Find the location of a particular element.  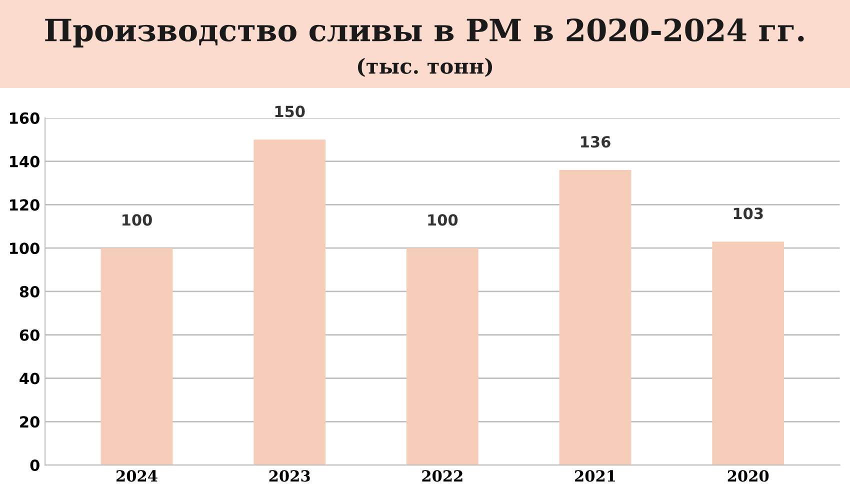

x-tick-label: 2024 is located at coordinates (137, 476).